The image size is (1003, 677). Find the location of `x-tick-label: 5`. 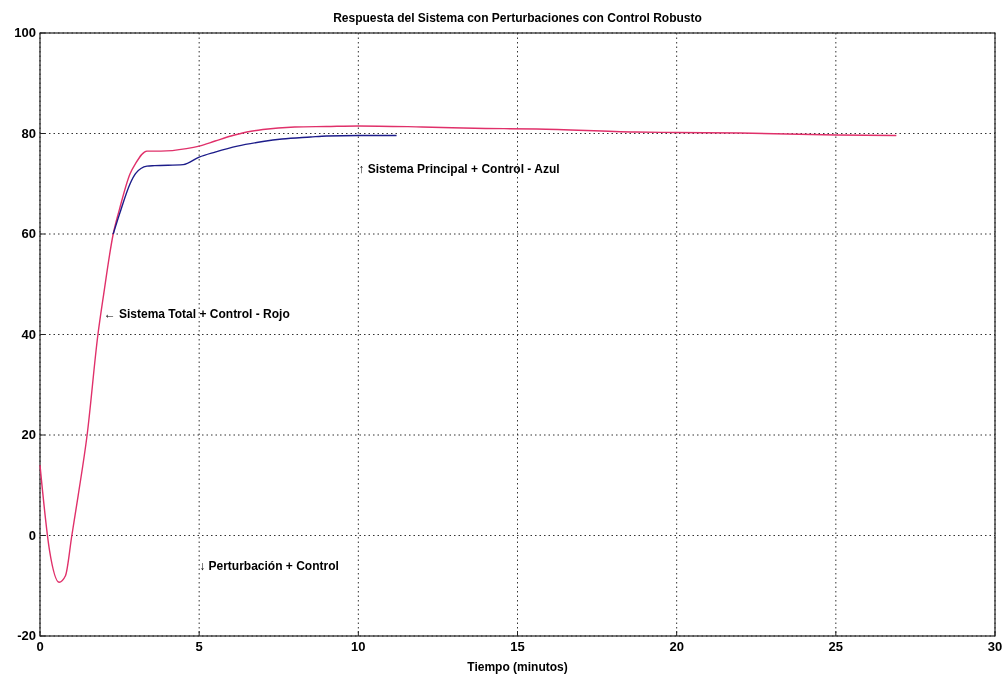

x-tick-label: 5 is located at coordinates (199, 646).